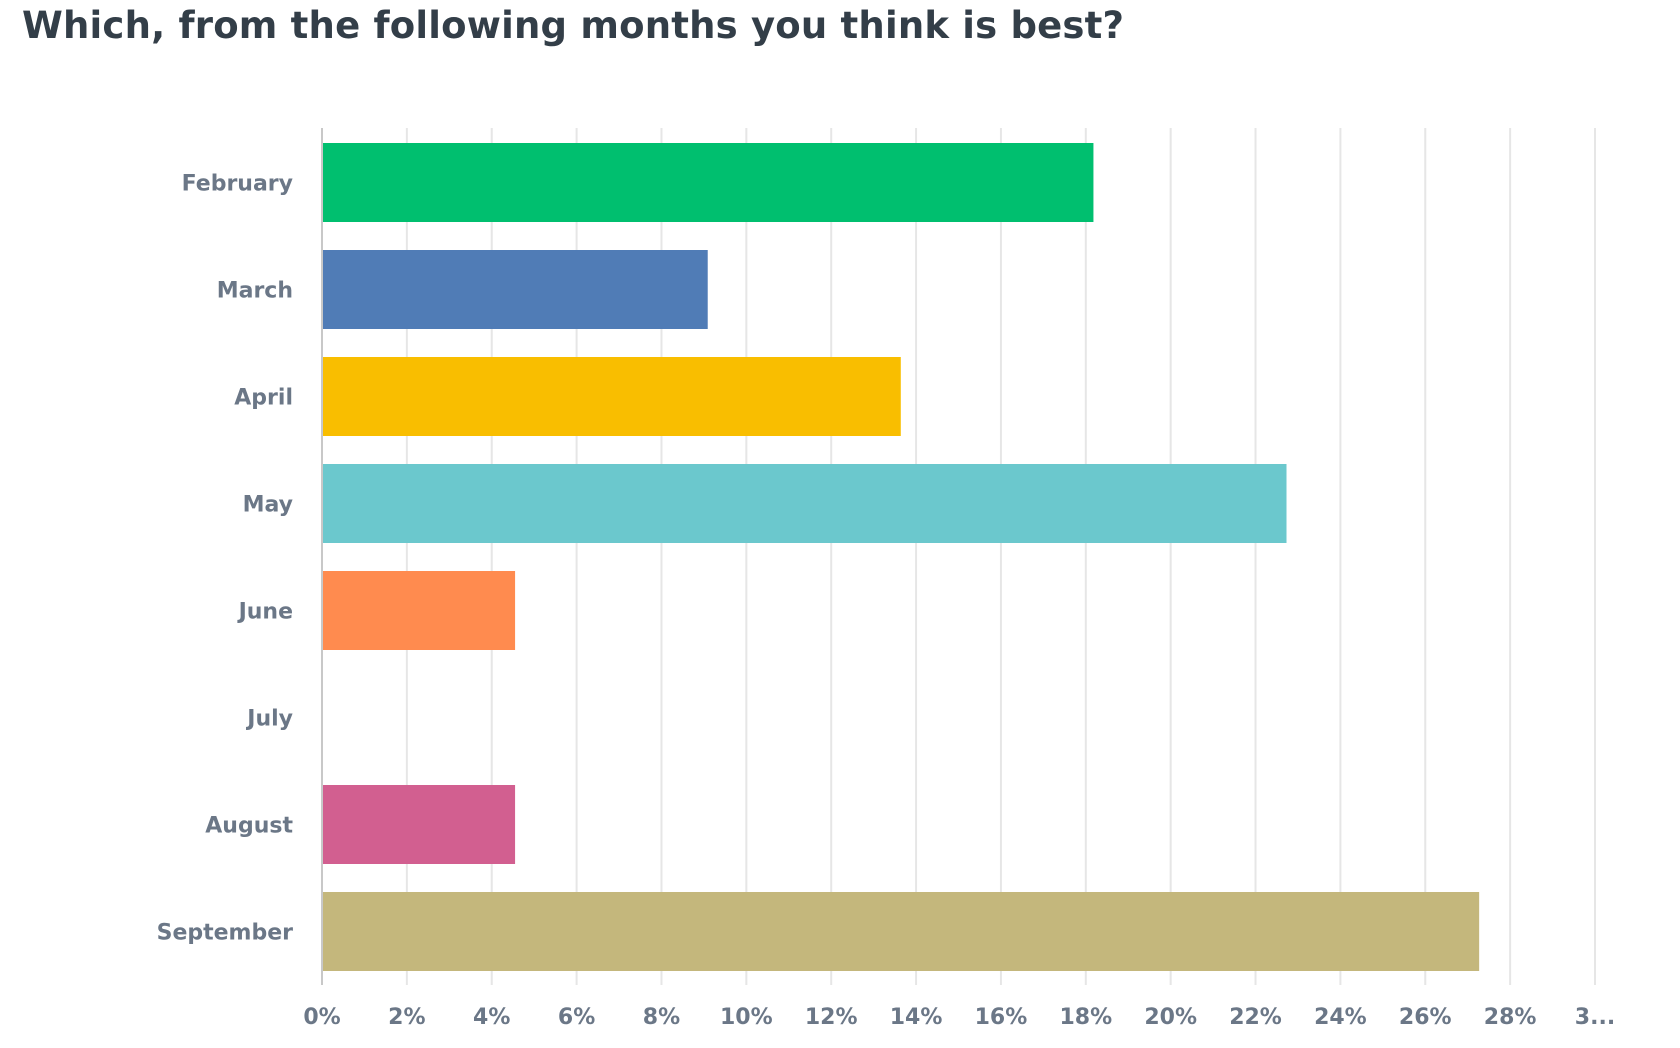  Describe the element at coordinates (1170, 1017) in the screenshot. I see `x-tick-label: 20%` at that location.